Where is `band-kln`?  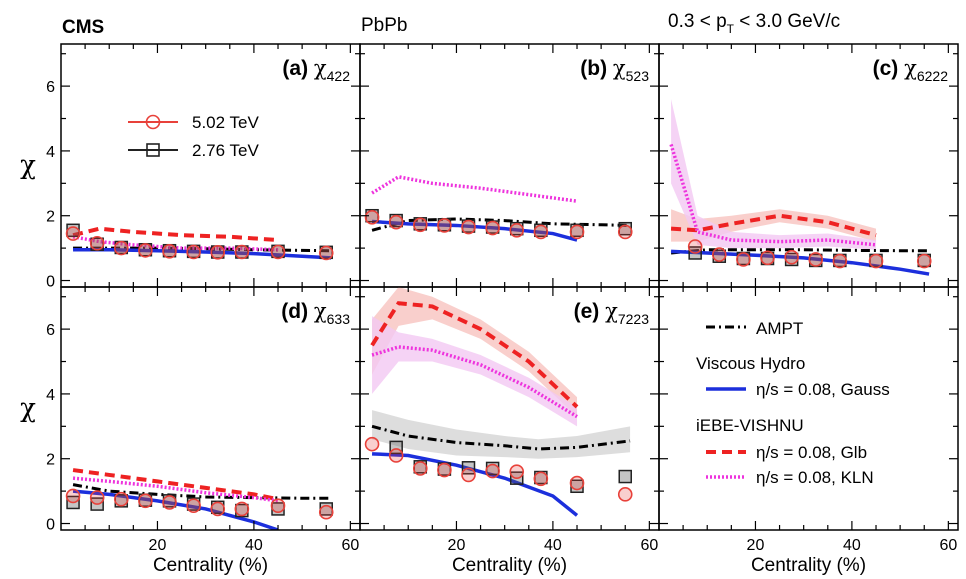 band-kln is located at coordinates (475, 371).